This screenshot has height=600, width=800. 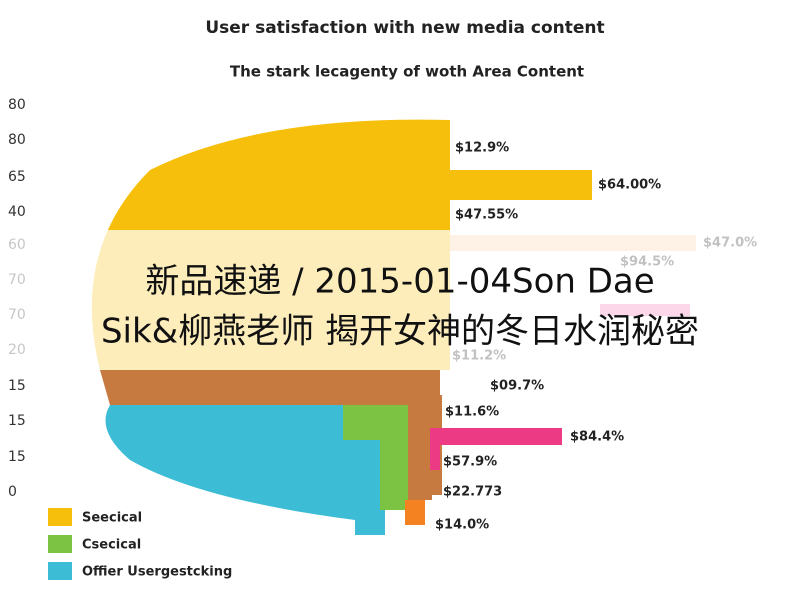 I want to click on cyan-area, so click(x=247, y=470).